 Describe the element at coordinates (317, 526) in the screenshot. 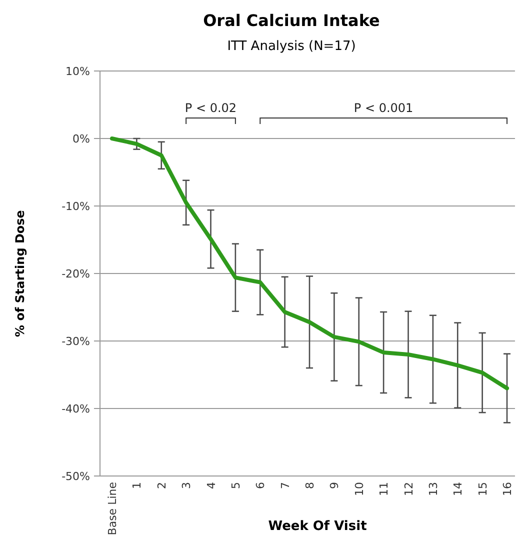

I see `x-axis-title: Week Of Visit` at that location.